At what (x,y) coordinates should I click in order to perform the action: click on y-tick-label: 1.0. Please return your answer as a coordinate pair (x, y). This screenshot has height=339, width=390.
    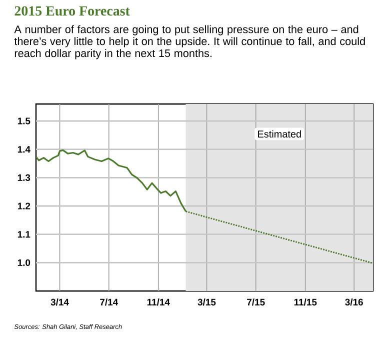
    Looking at the image, I should click on (24, 262).